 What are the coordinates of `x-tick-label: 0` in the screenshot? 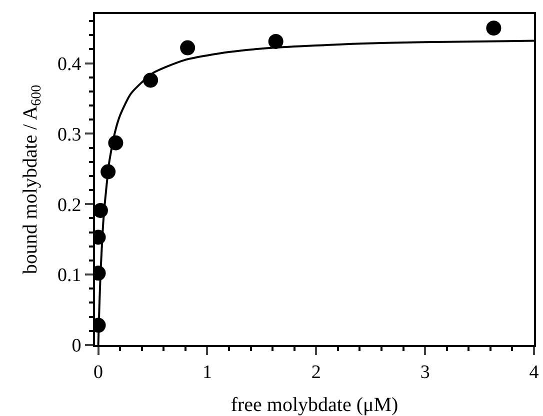 It's located at (99, 372).